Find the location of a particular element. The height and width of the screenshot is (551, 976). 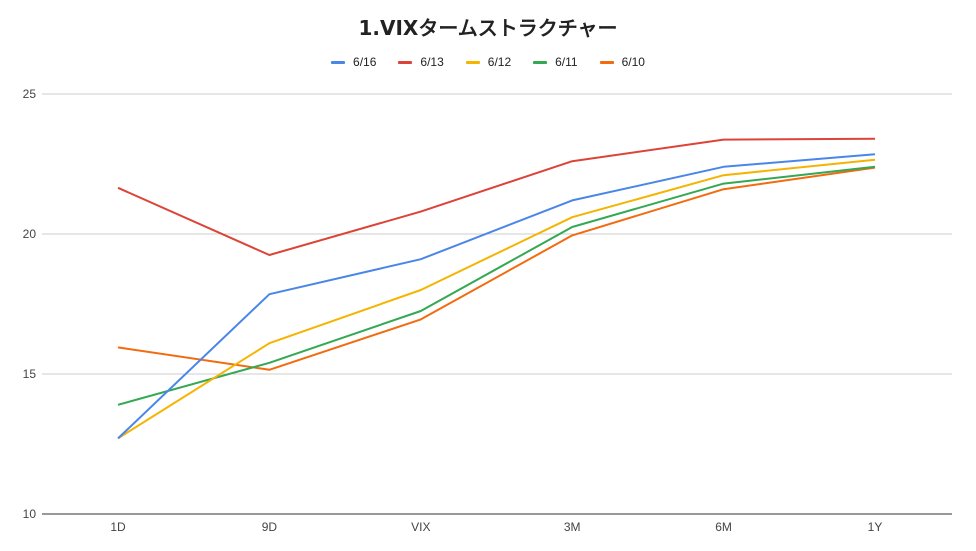

legend-item: 6/12 is located at coordinates (488, 62).